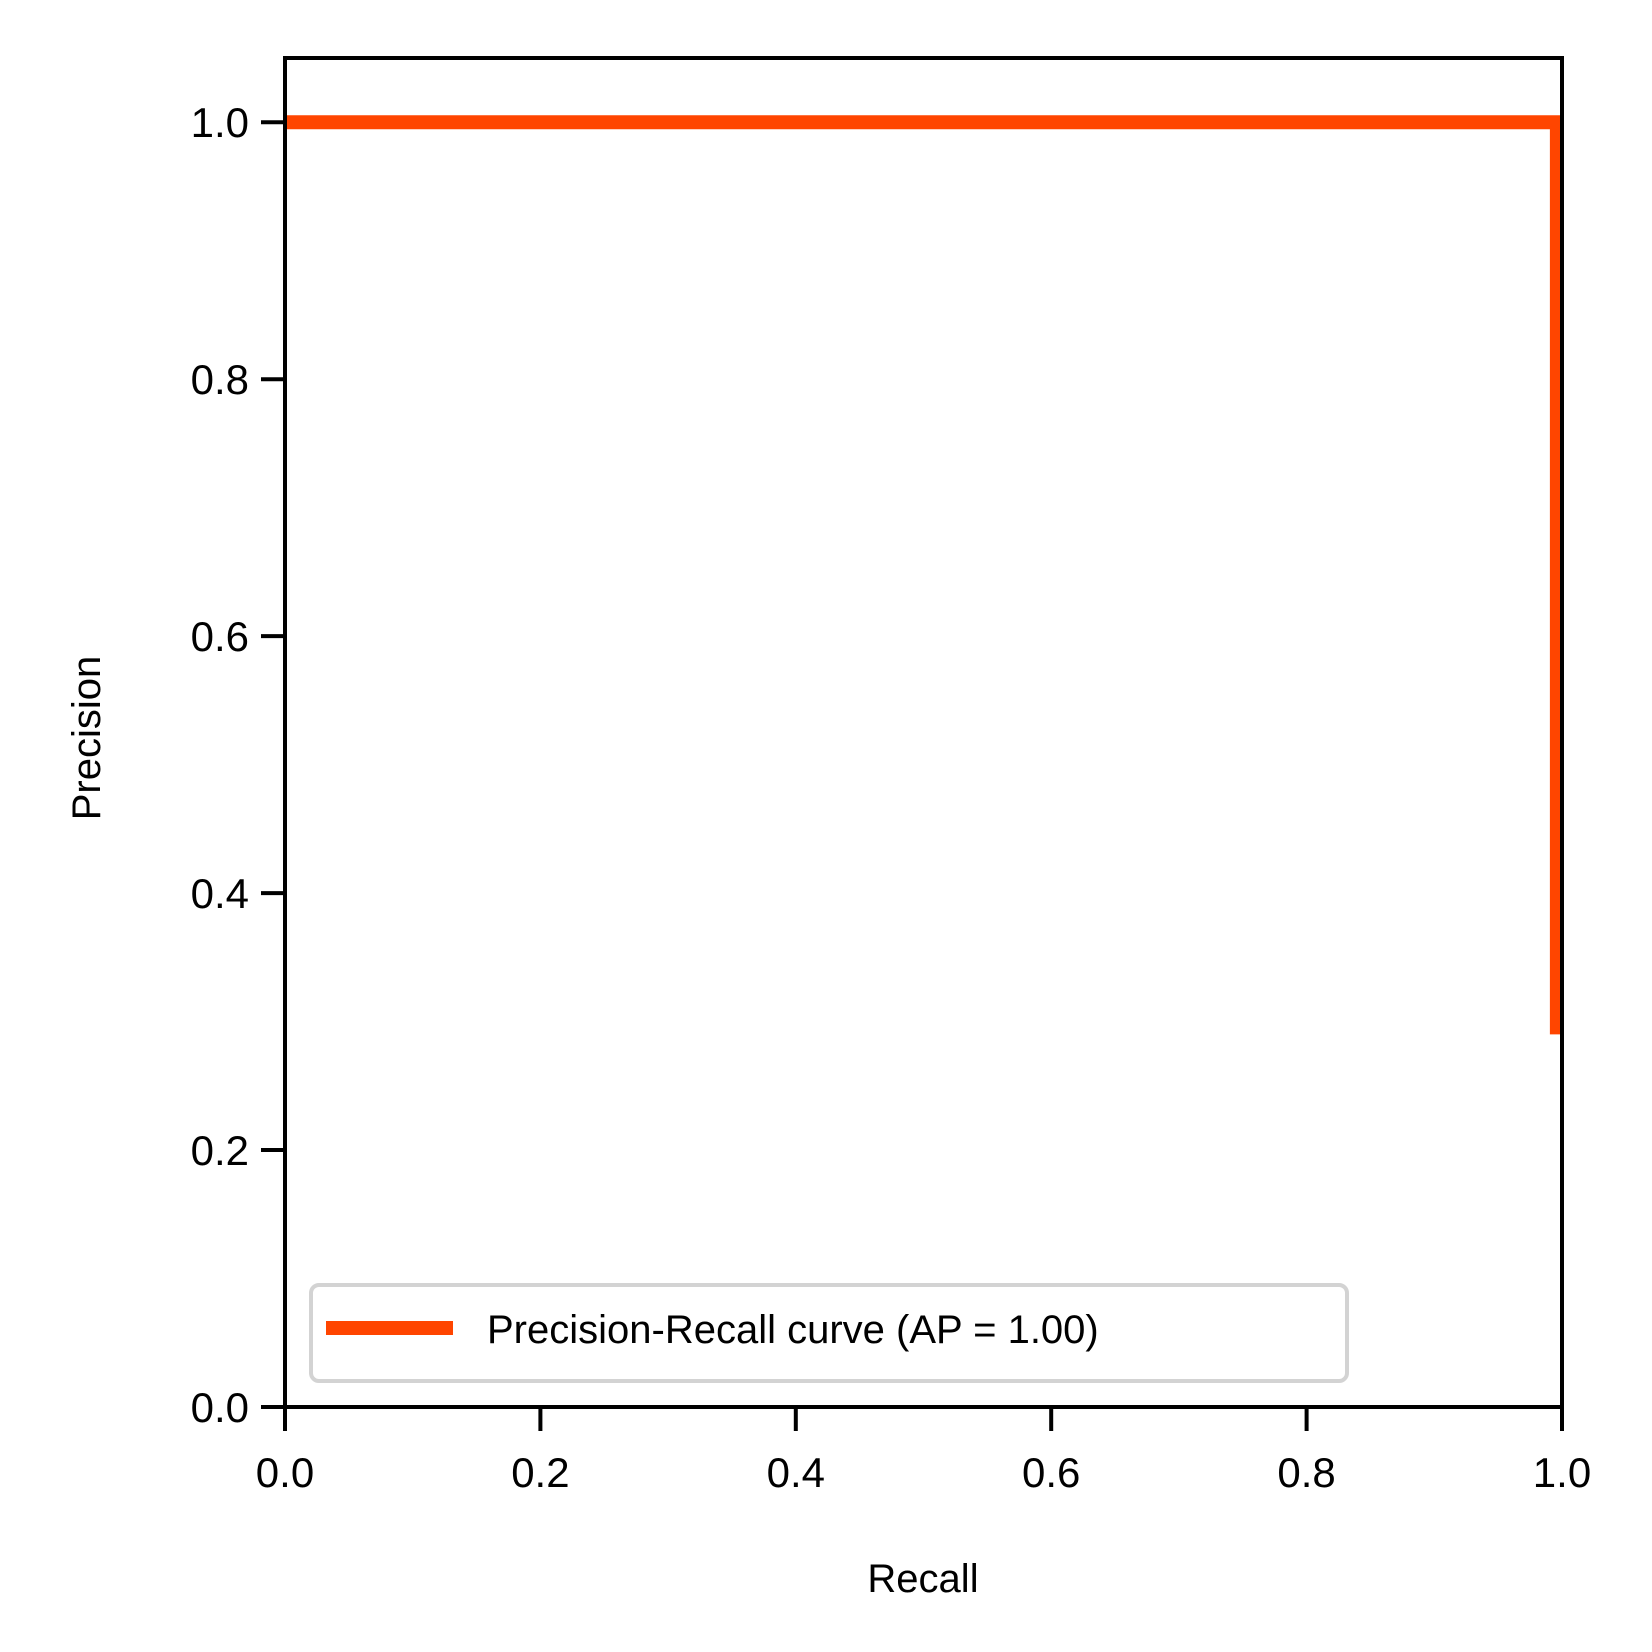  I want to click on y-tick-label: 0.0, so click(220, 1407).